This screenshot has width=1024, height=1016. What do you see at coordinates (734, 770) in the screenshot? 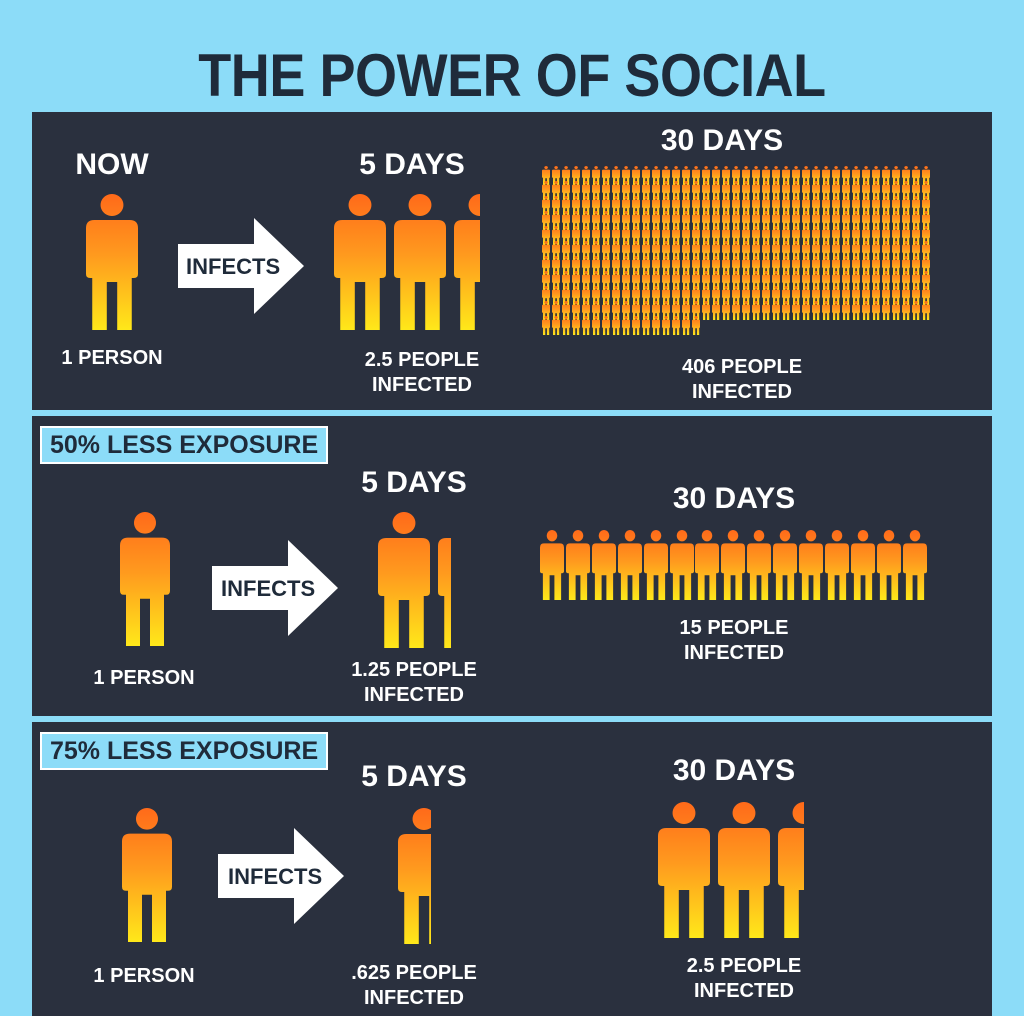
I see `day30-heading: 30 DAYS` at bounding box center [734, 770].